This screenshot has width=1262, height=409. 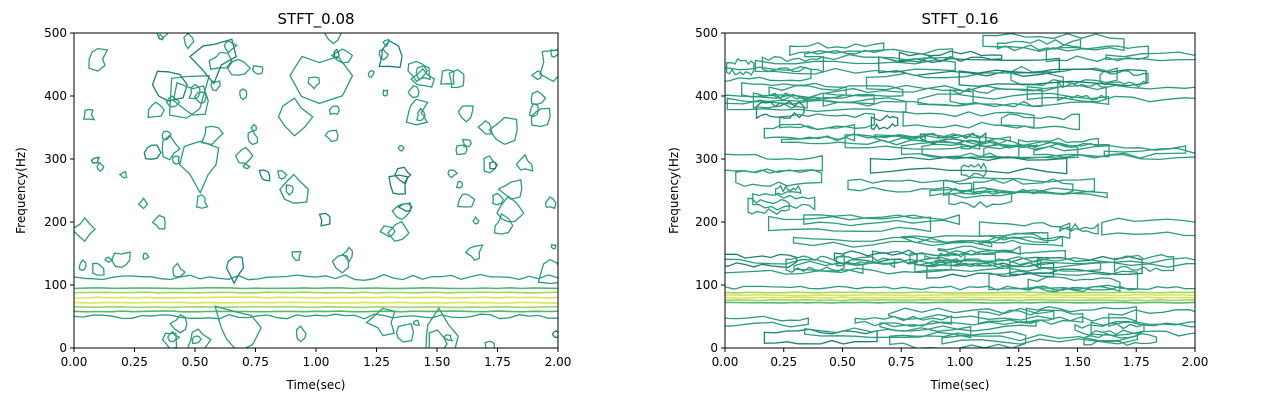 I want to click on x-axis: 0.00 0.25 0.50 0.75 1.00 1.25 1.50 1.75 2.00, so click(x=960, y=358).